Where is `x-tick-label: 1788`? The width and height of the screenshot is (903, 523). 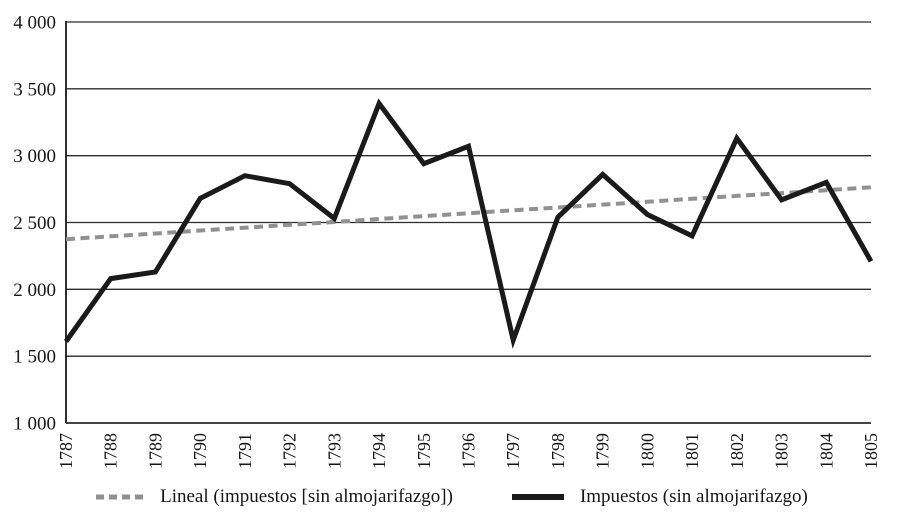
x-tick-label: 1788 is located at coordinates (111, 451).